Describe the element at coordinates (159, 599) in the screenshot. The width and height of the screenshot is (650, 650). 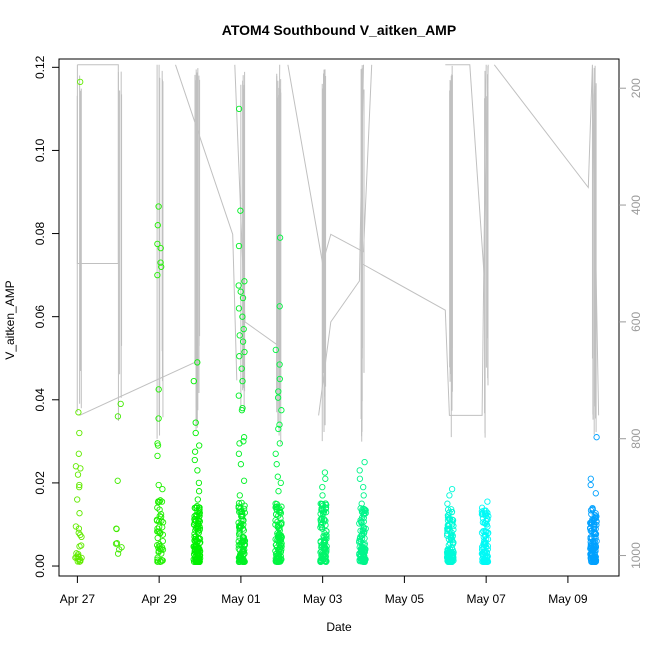
I see `x-tick-label: Apr 29` at that location.